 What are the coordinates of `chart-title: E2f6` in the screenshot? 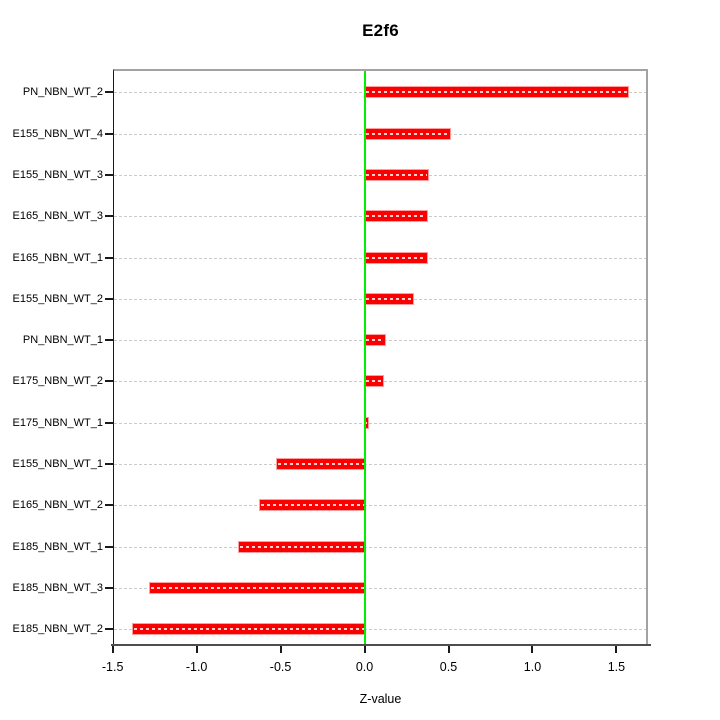 It's located at (380, 30).